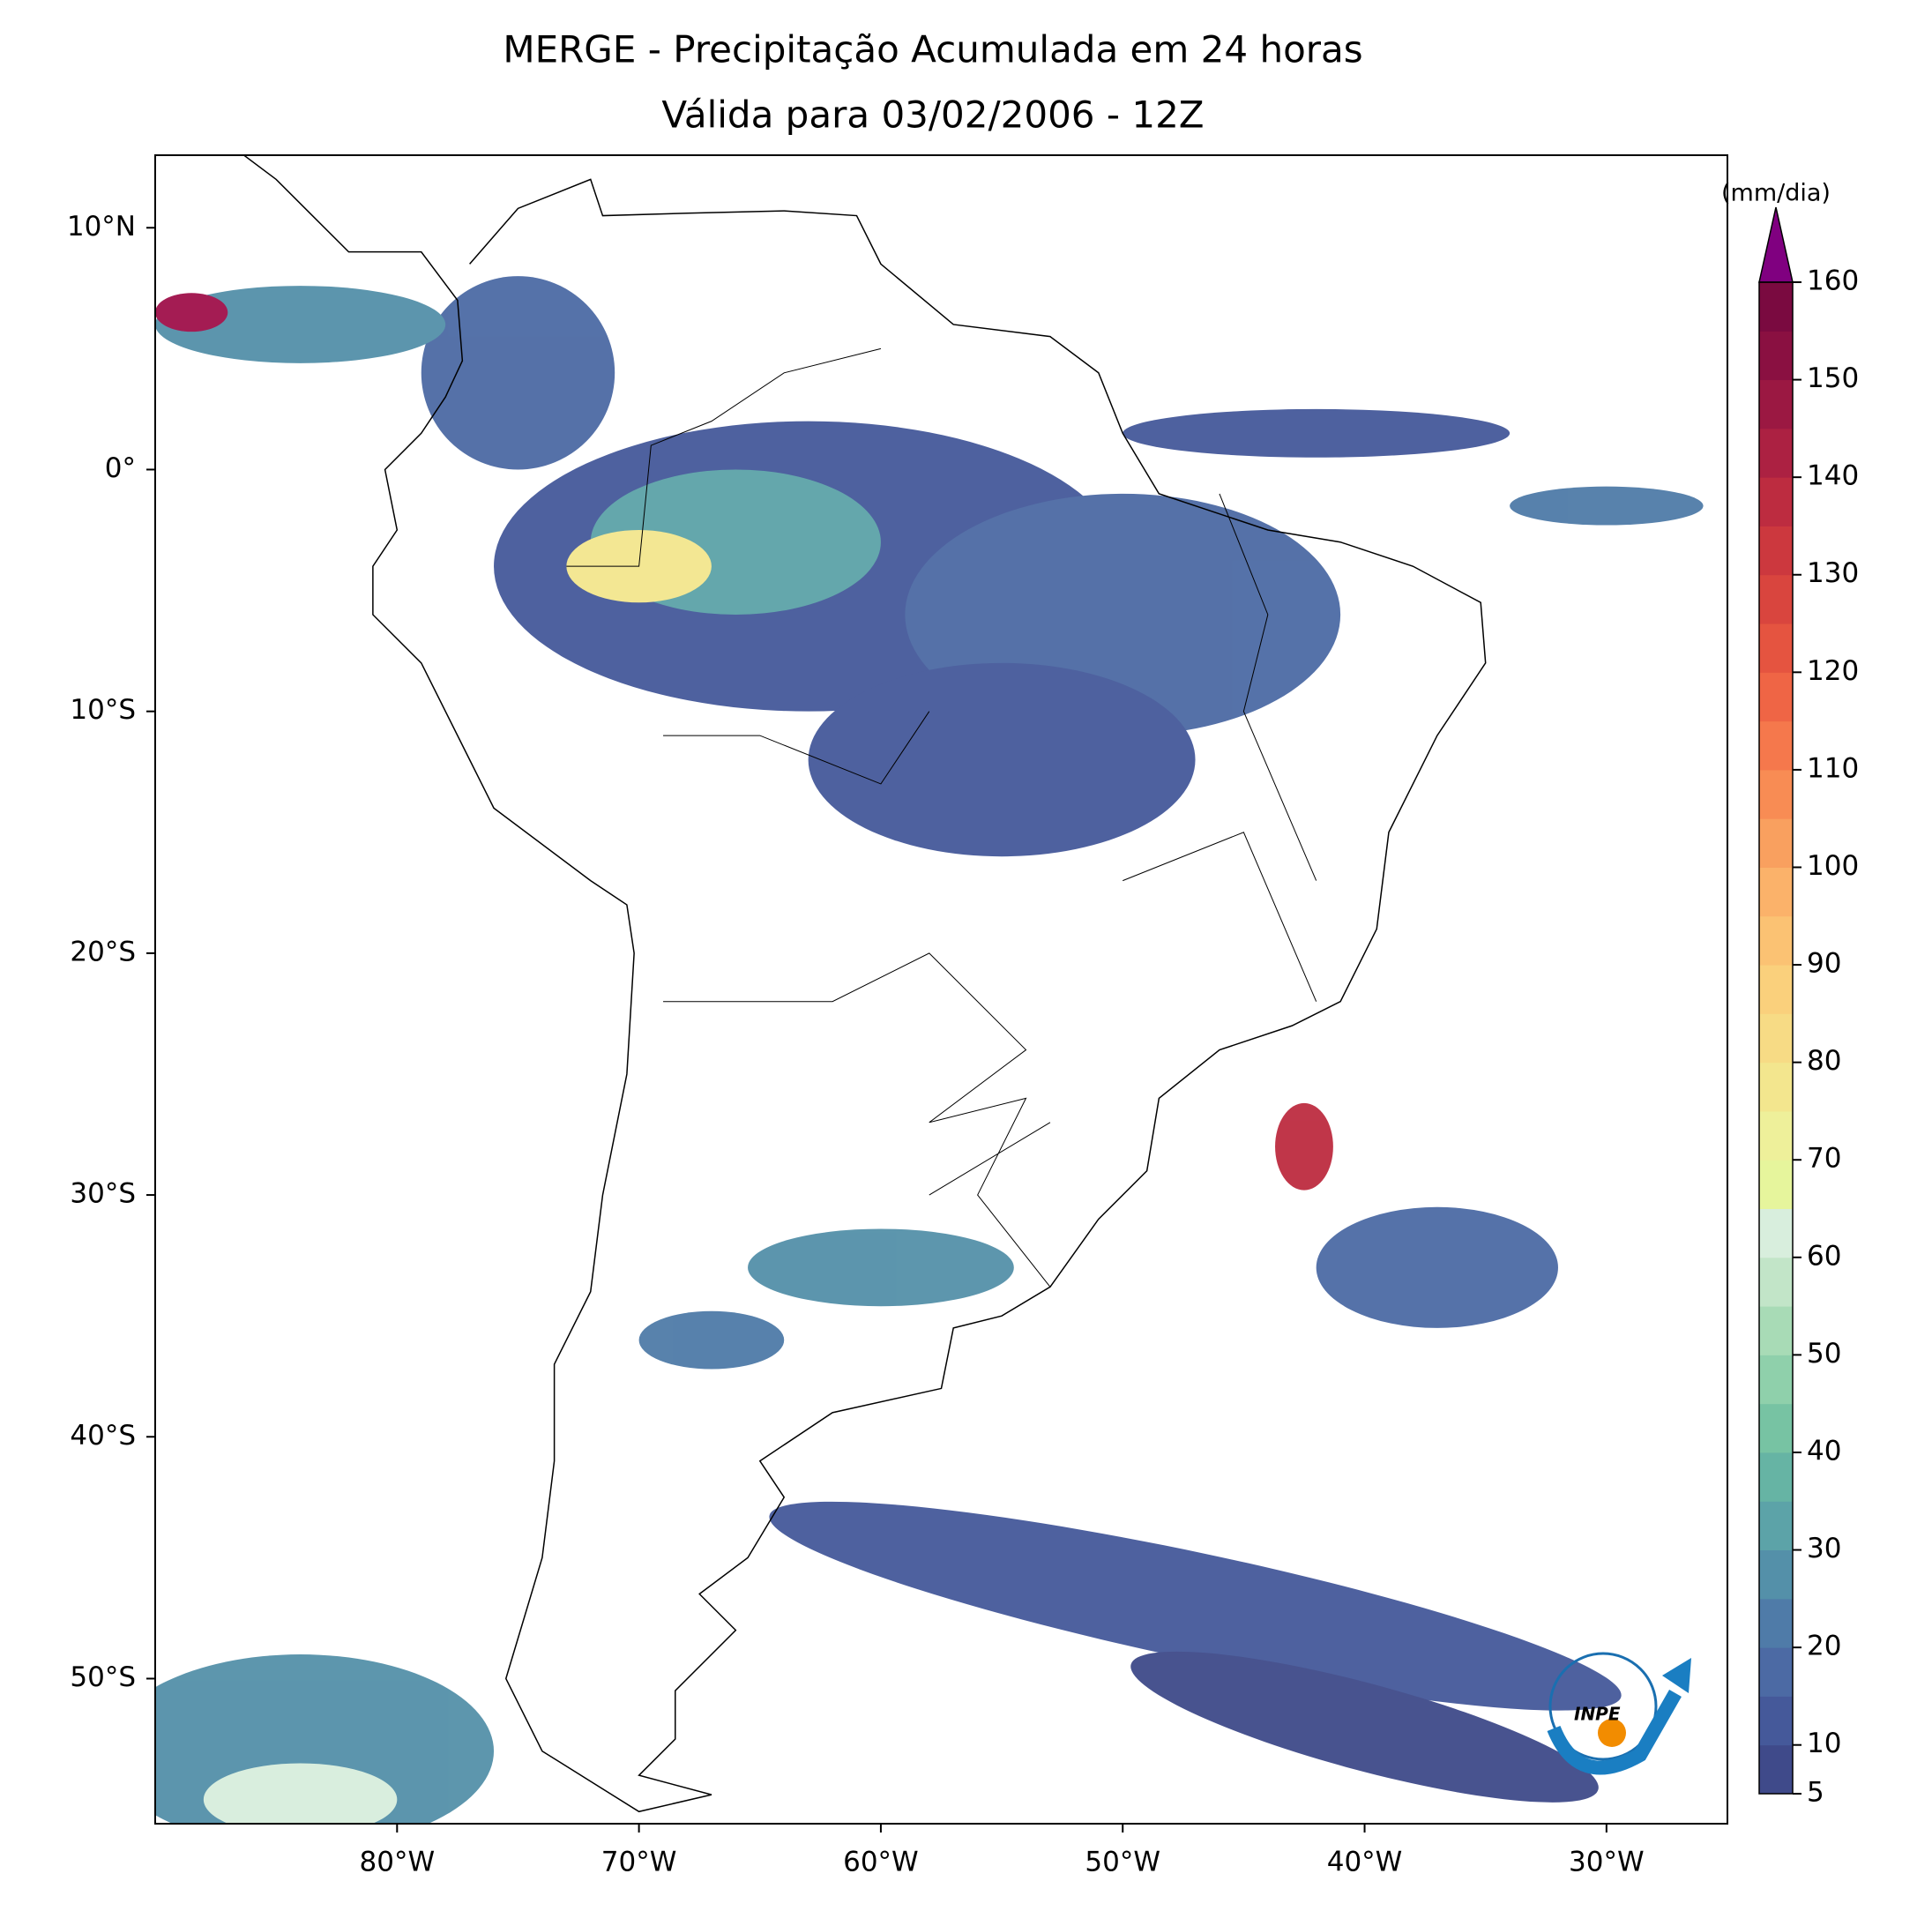 Image resolution: width=1932 pixels, height=1911 pixels. I want to click on colorbar-tick-label: 50, so click(1824, 1354).